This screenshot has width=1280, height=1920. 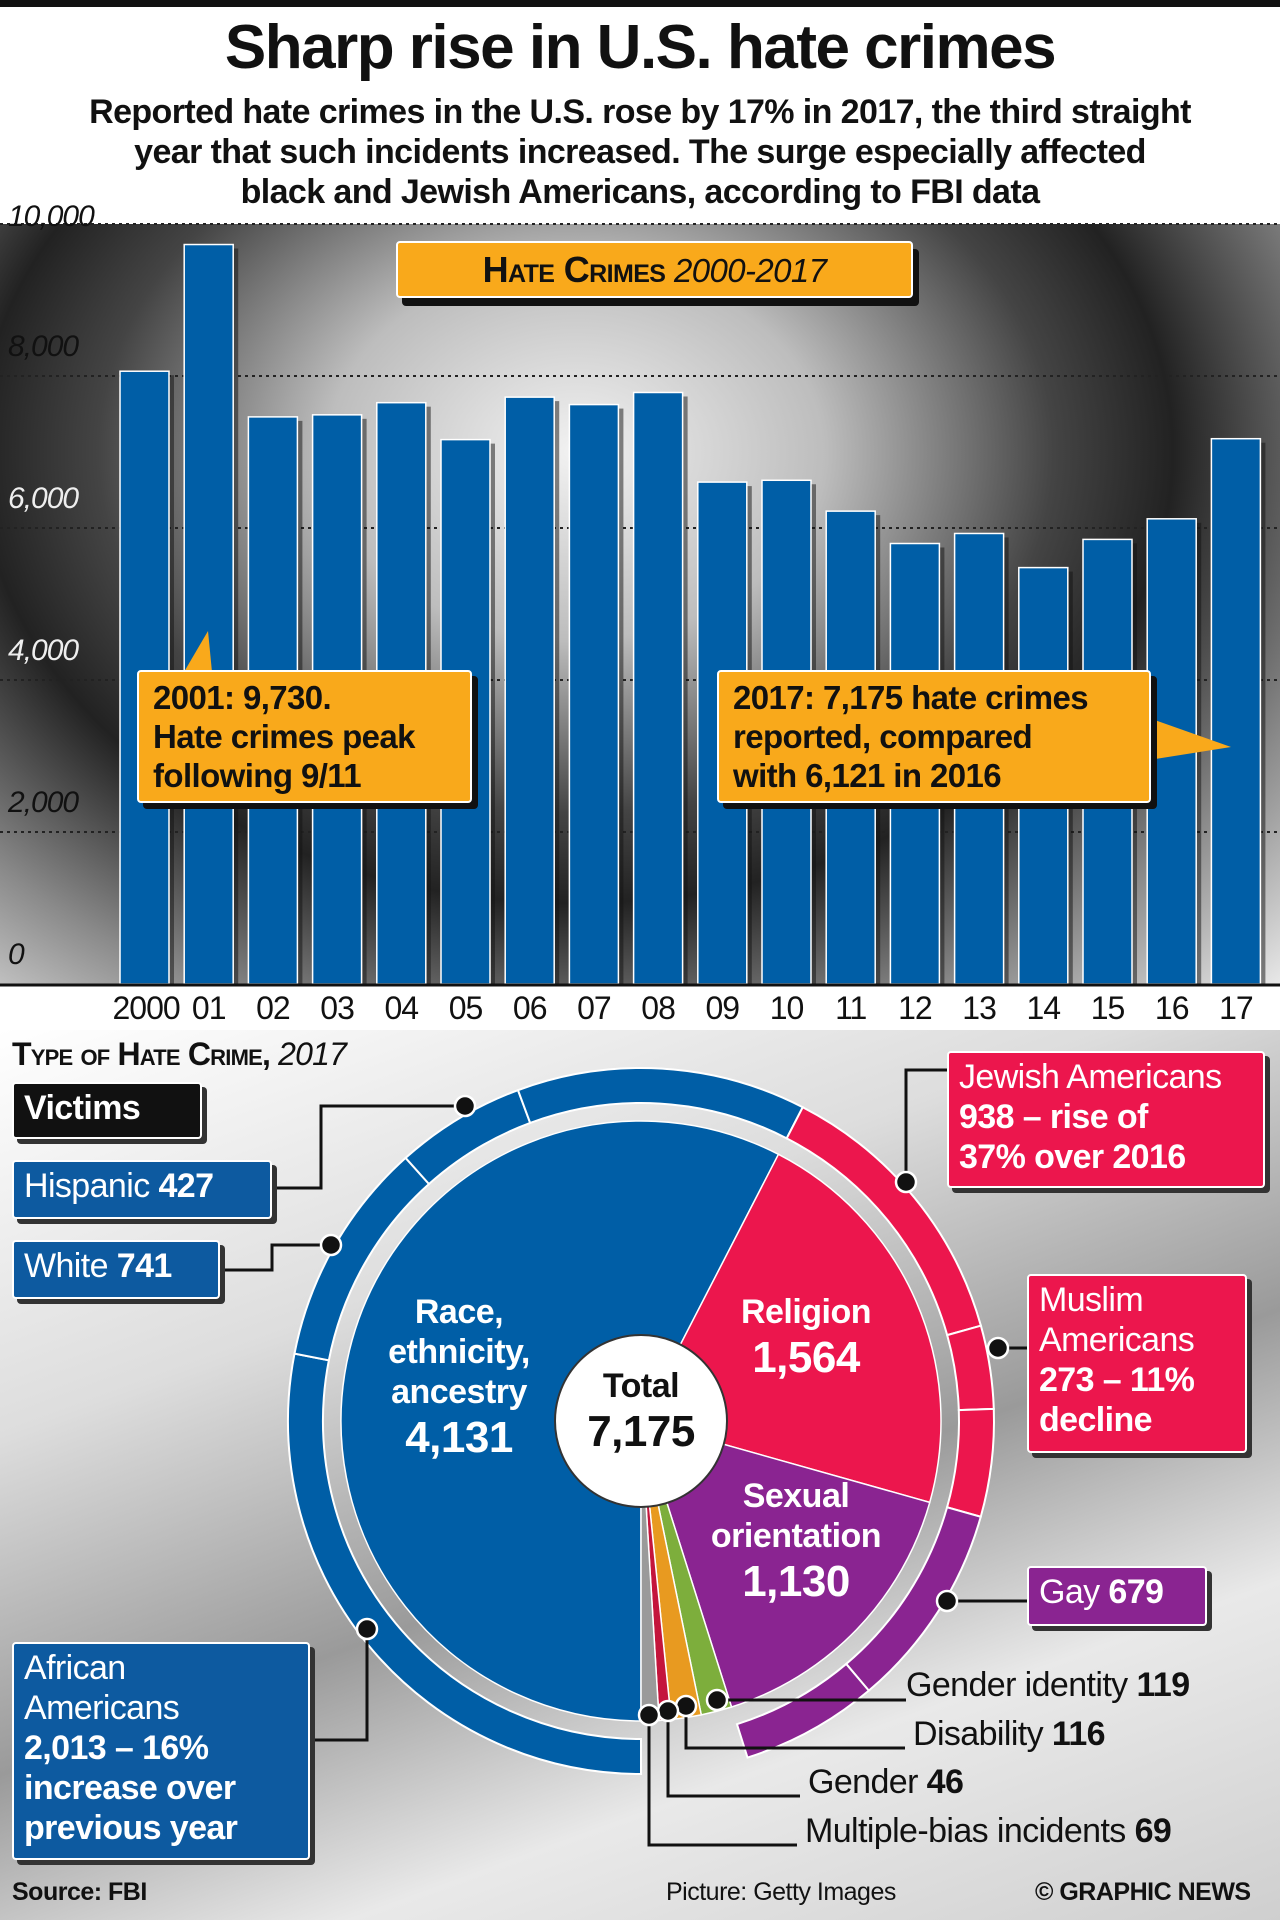 I want to click on victims-heading: Victims, so click(x=107, y=1110).